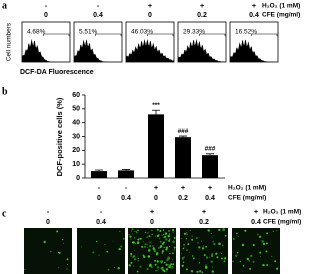 The height and width of the screenshot is (274, 320). I want to click on panel-label: c, so click(4, 213).